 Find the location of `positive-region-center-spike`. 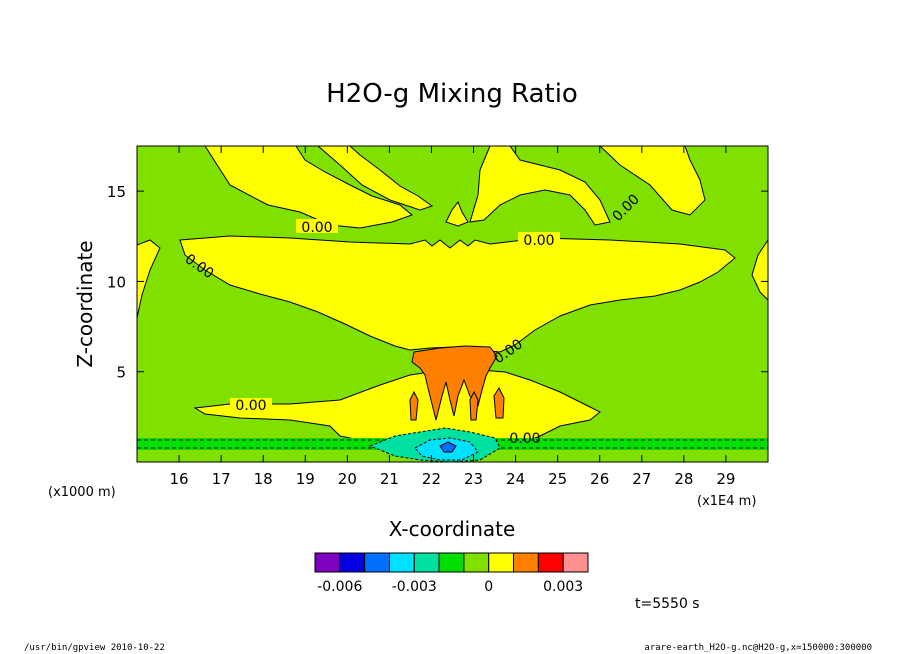

positive-region-center-spike is located at coordinates (457, 213).